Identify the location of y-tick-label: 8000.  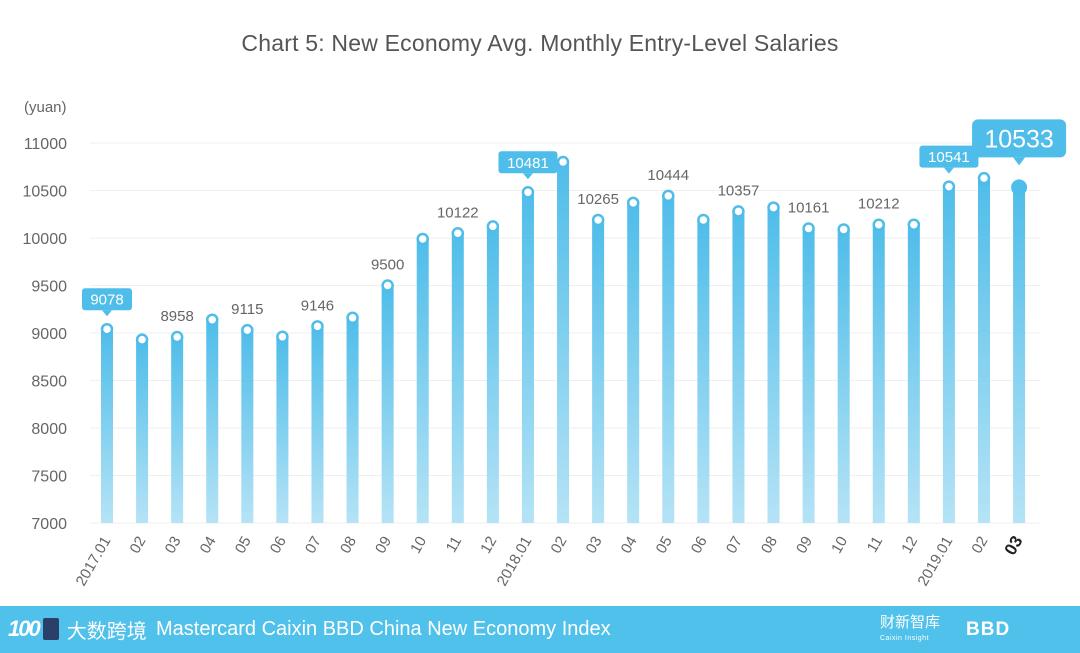
(49, 429).